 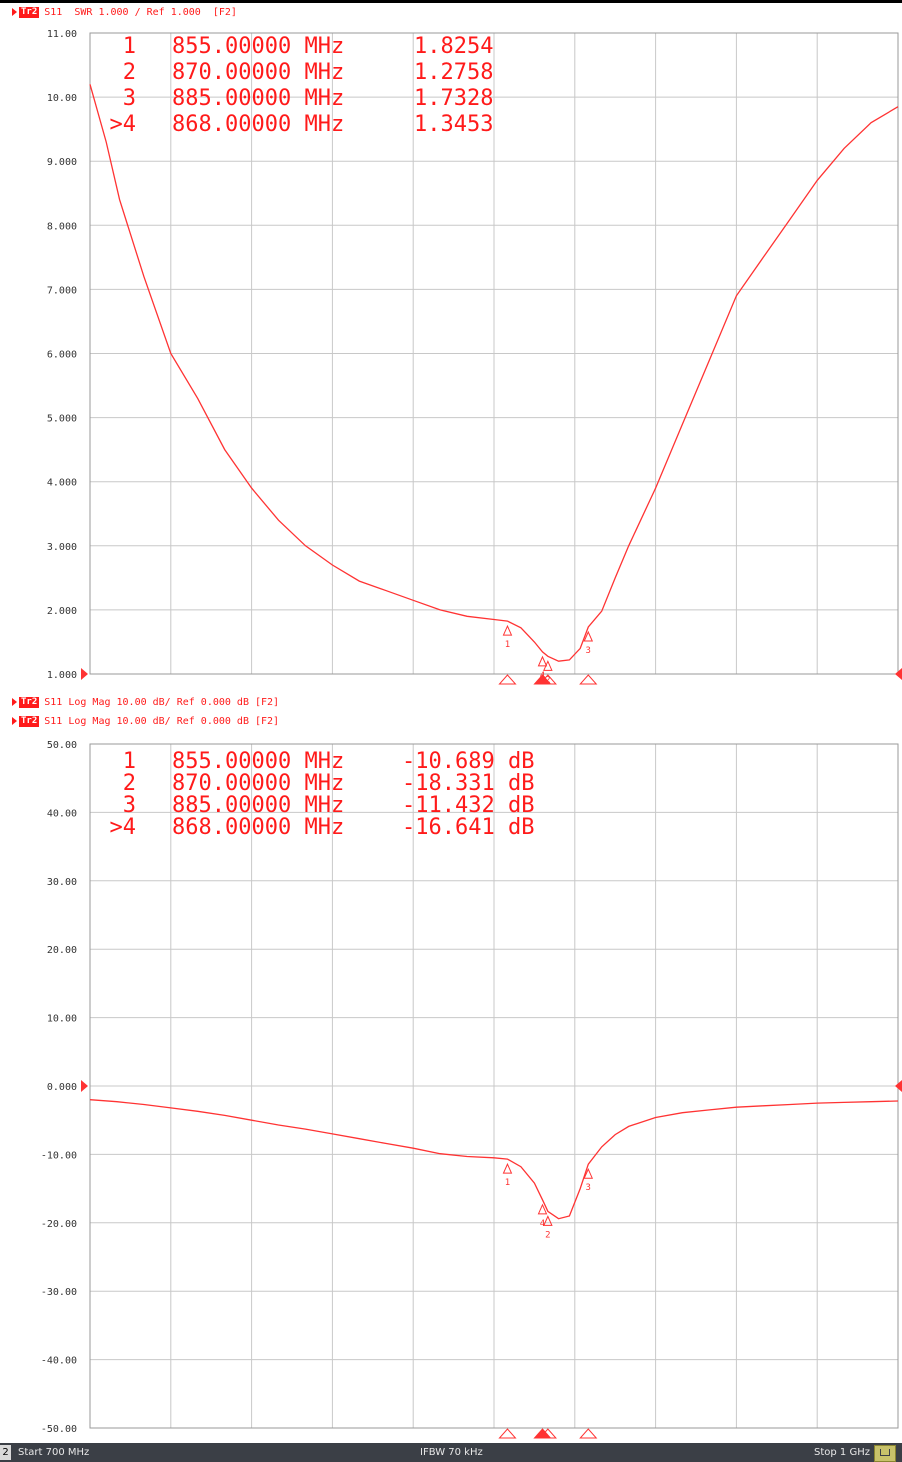 I want to click on trace-header-swr: Tr2 S11 SWR 1.000 / Ref 1.000 [F2], so click(x=124, y=12).